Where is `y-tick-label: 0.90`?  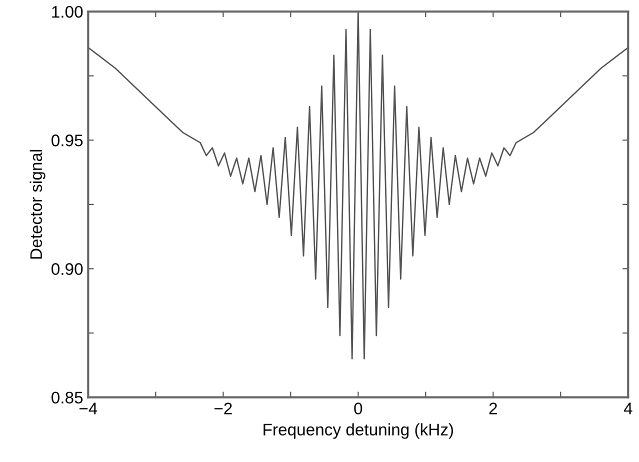
y-tick-label: 0.90 is located at coordinates (67, 269).